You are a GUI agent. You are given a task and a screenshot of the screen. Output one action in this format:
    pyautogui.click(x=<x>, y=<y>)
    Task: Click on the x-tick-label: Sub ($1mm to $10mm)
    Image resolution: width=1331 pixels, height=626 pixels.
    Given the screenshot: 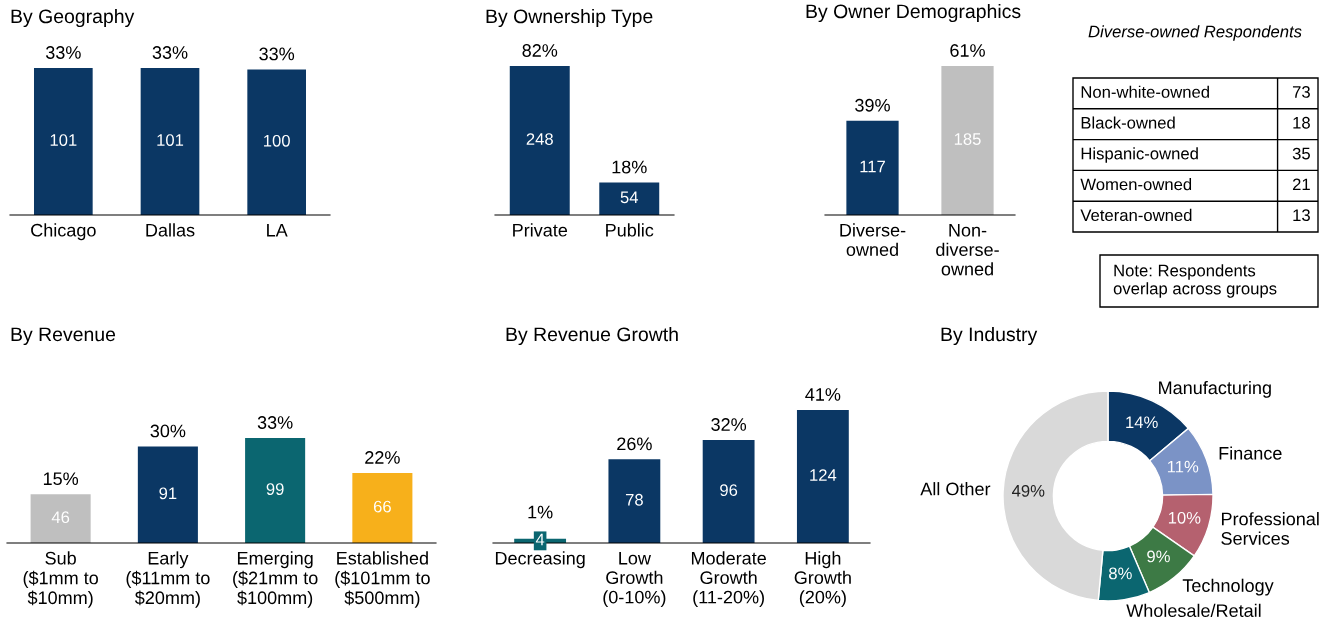 What is the action you would take?
    pyautogui.click(x=60, y=579)
    